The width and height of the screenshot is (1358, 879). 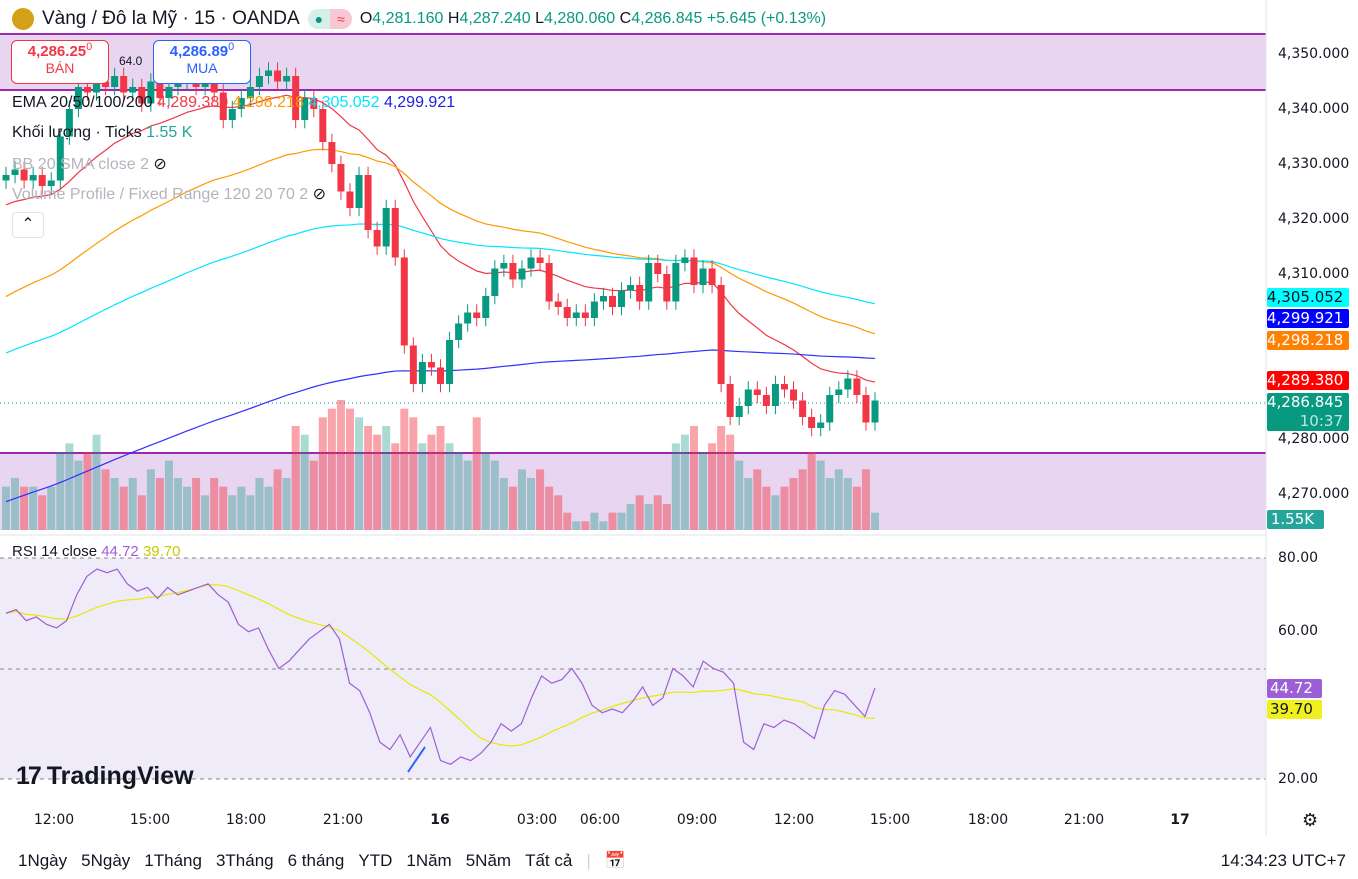 I want to click on rsi-legend: RSI 14 close 44.72 39.70, so click(x=96, y=551).